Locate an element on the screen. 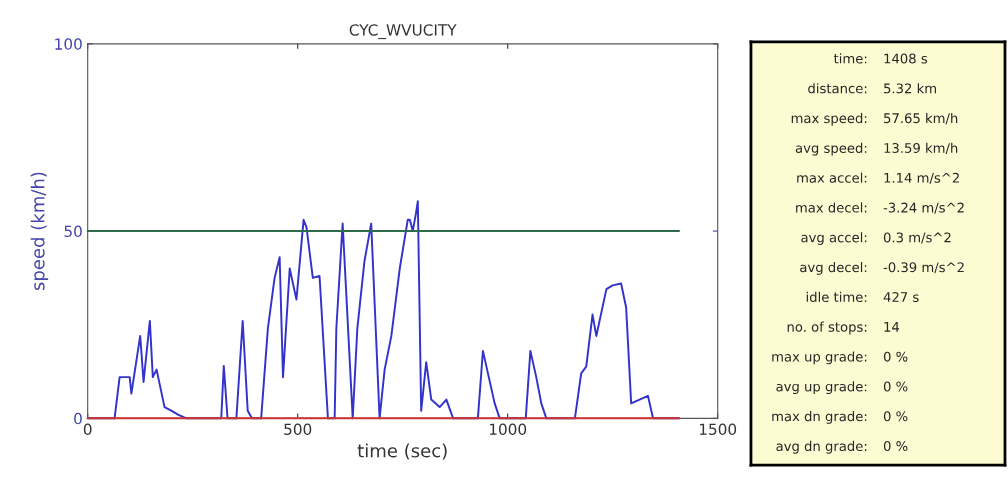 This screenshot has height=498, width=1008. text: 427 s is located at coordinates (901, 297).